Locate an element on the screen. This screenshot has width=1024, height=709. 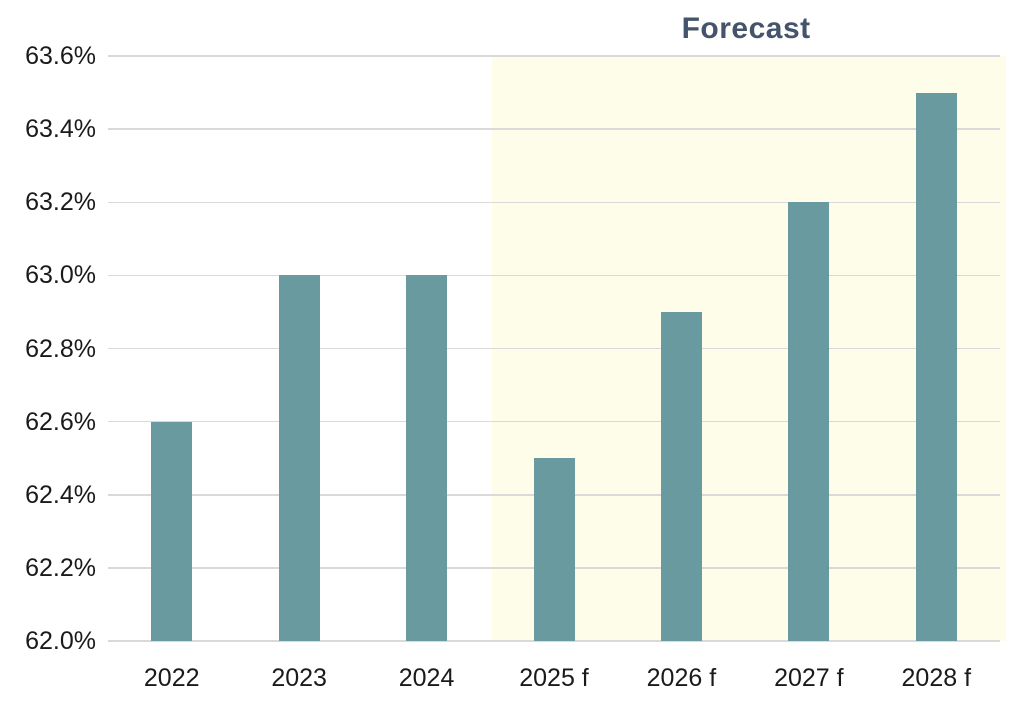
bar-2026-f is located at coordinates (681, 476).